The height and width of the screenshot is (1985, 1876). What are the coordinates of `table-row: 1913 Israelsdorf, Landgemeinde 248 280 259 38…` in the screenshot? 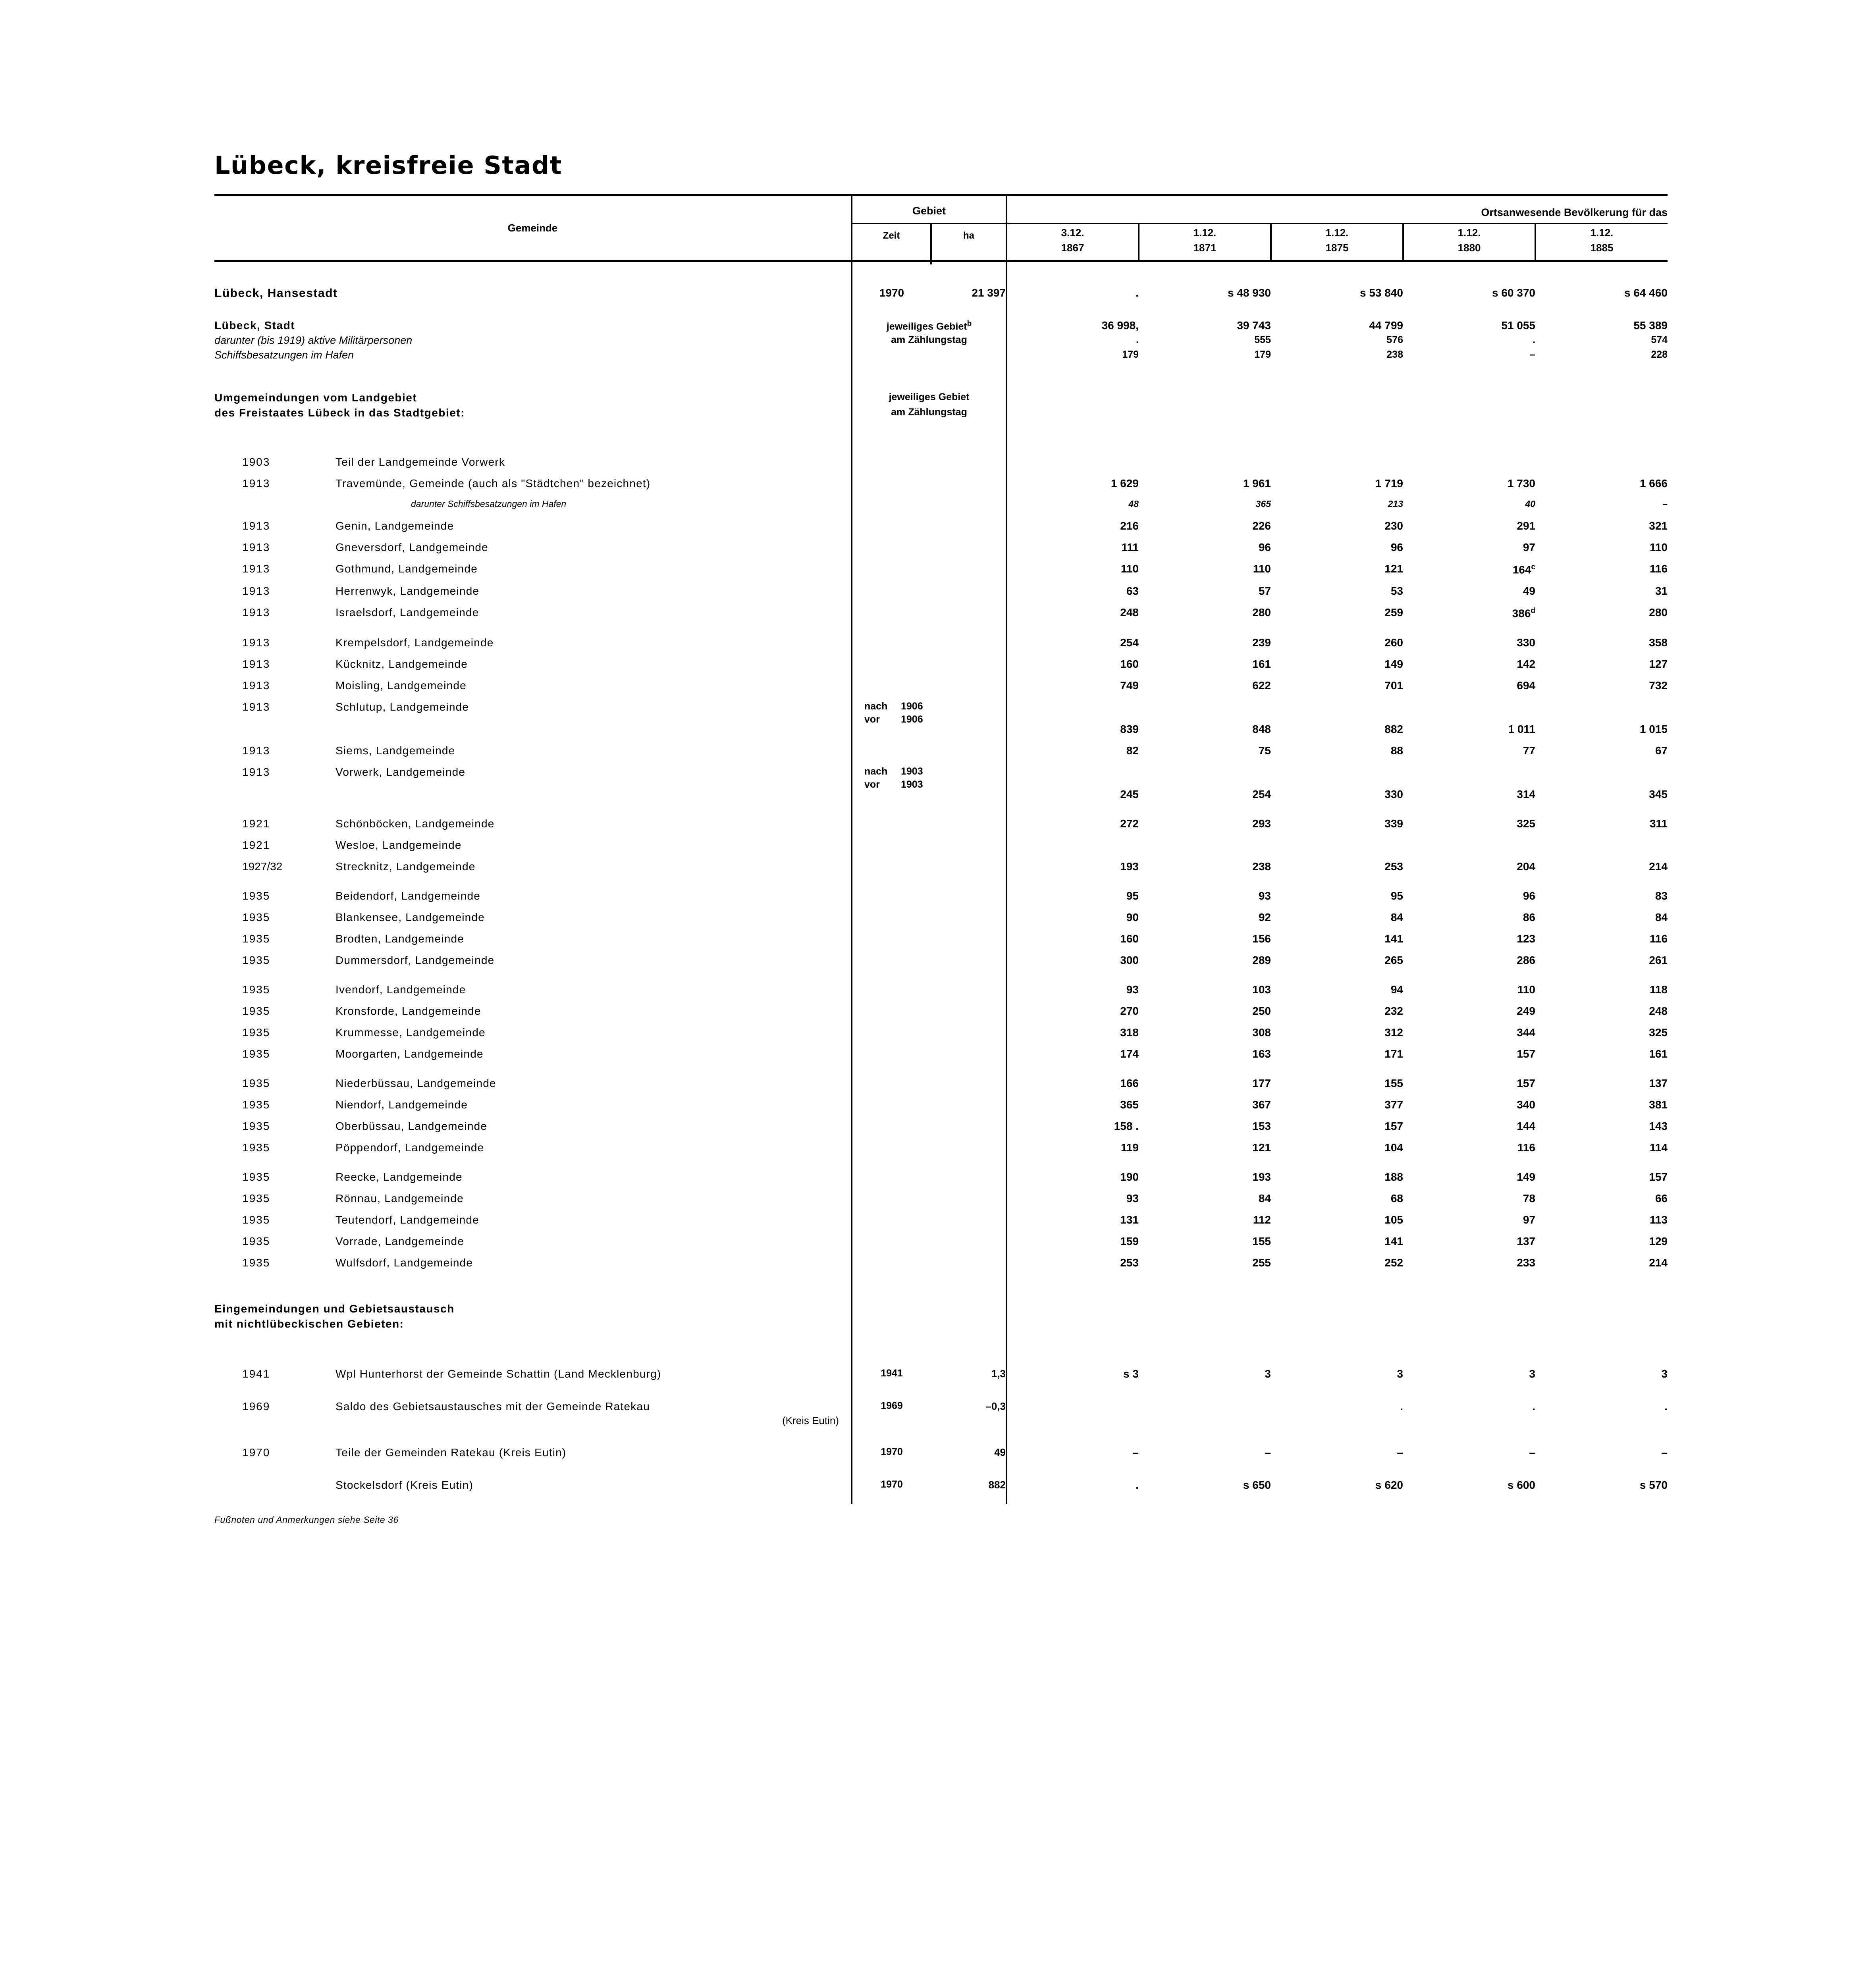 It's located at (941, 608).